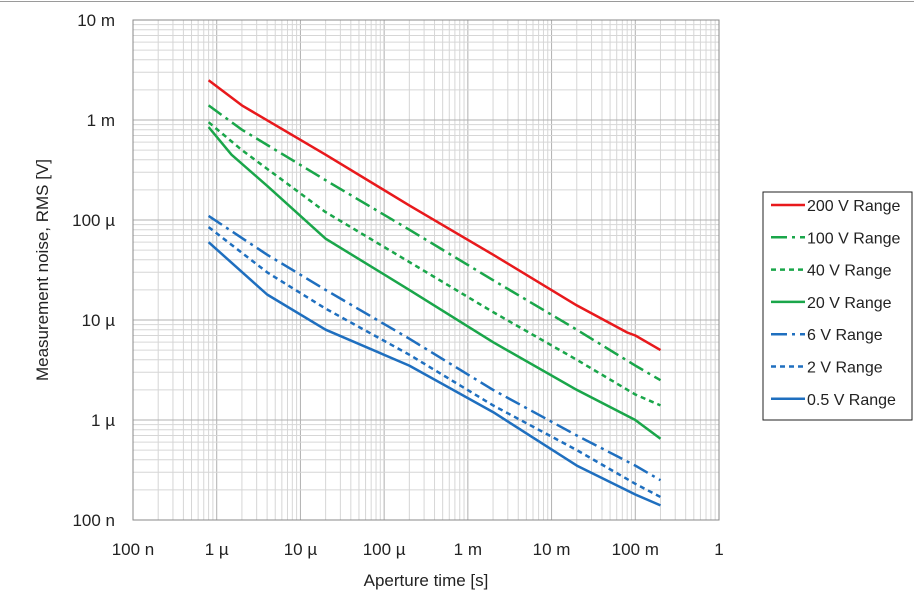 The height and width of the screenshot is (602, 914). Describe the element at coordinates (845, 368) in the screenshot. I see `legend-label: 2 V Range` at that location.